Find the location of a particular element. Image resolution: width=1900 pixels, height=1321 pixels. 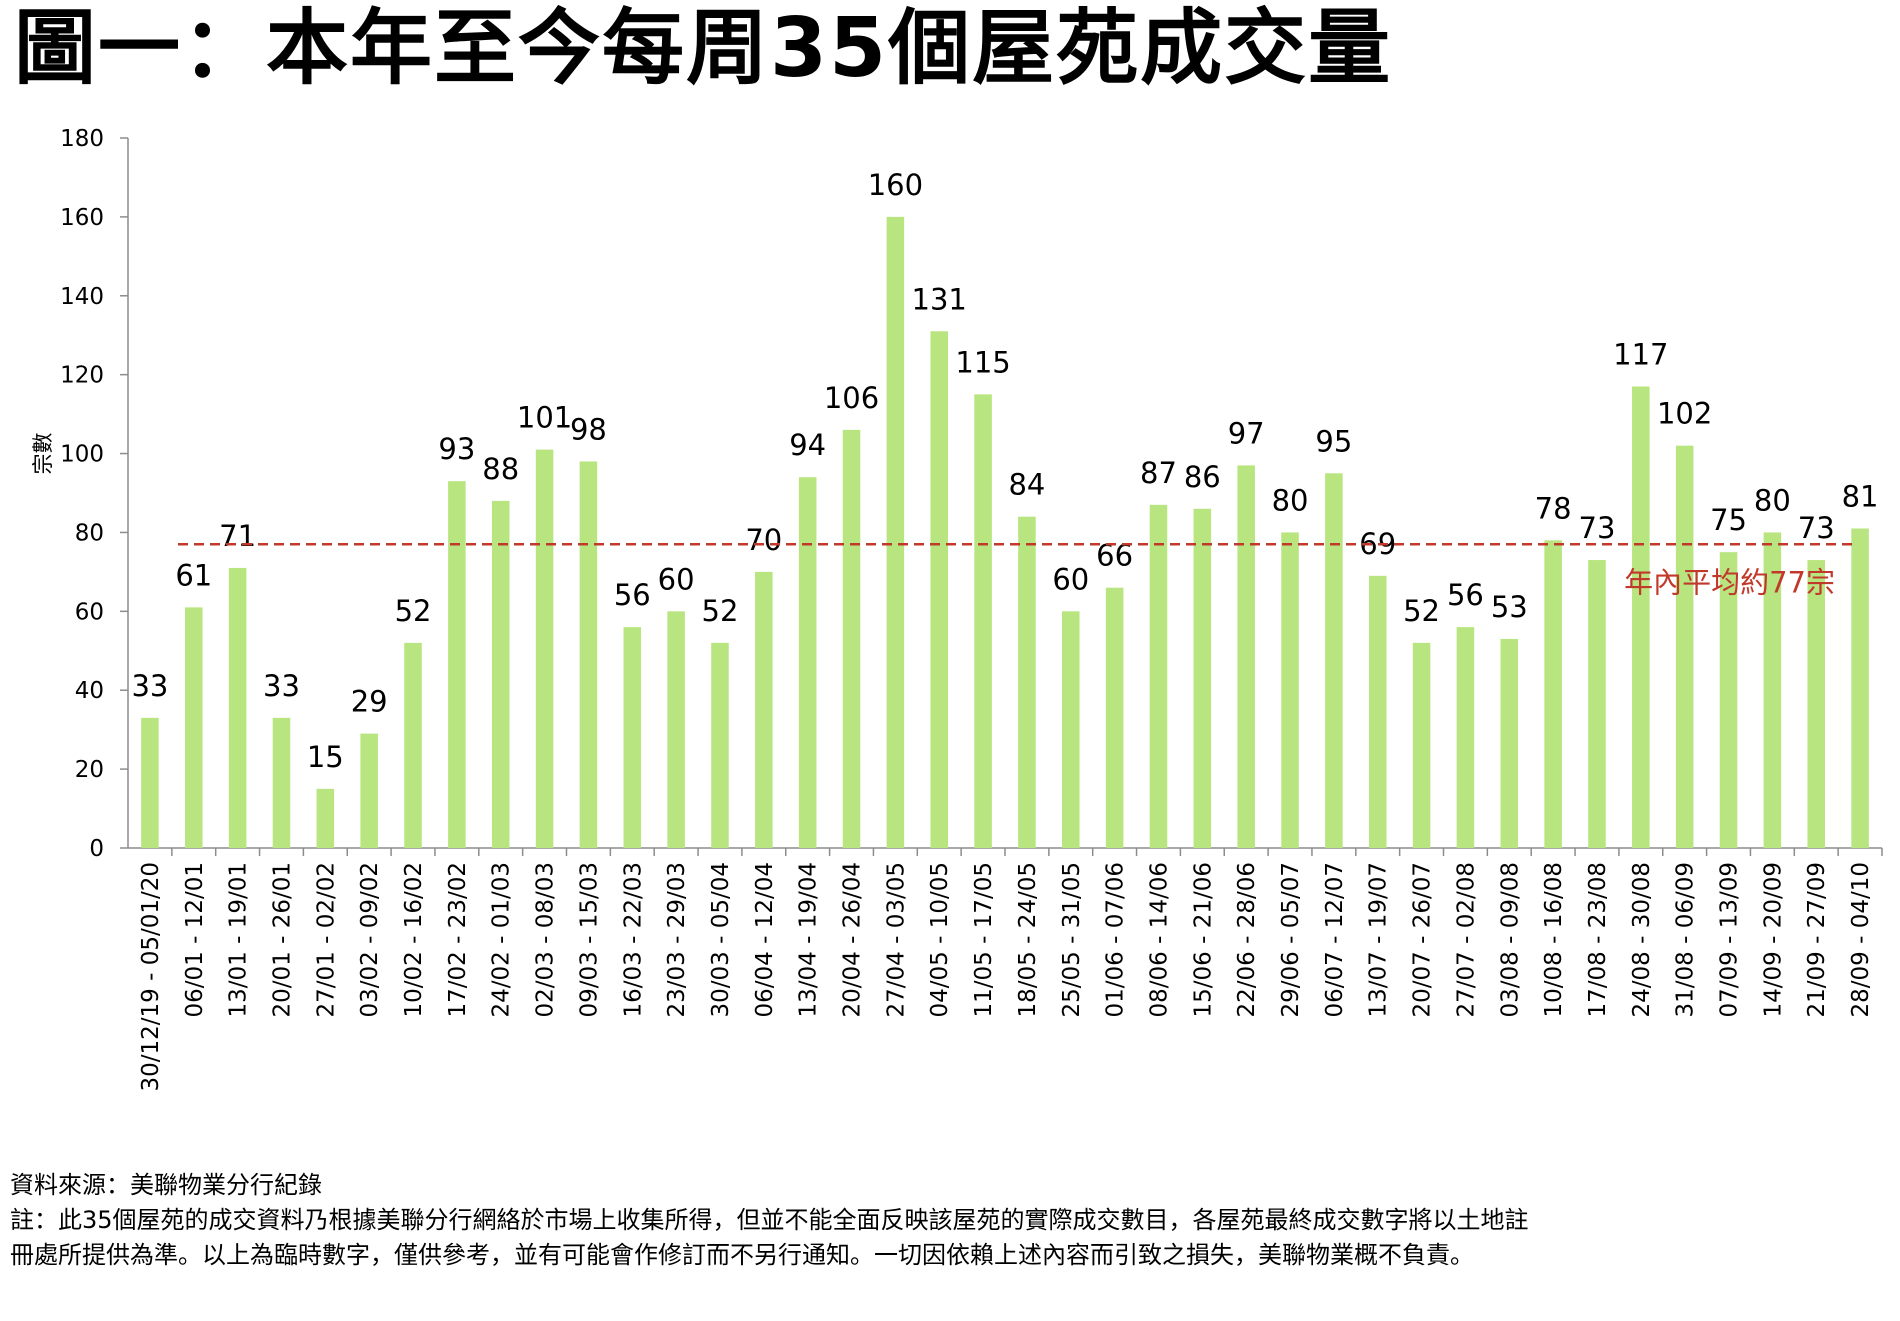

bar-value-label: 33 is located at coordinates (281, 686).